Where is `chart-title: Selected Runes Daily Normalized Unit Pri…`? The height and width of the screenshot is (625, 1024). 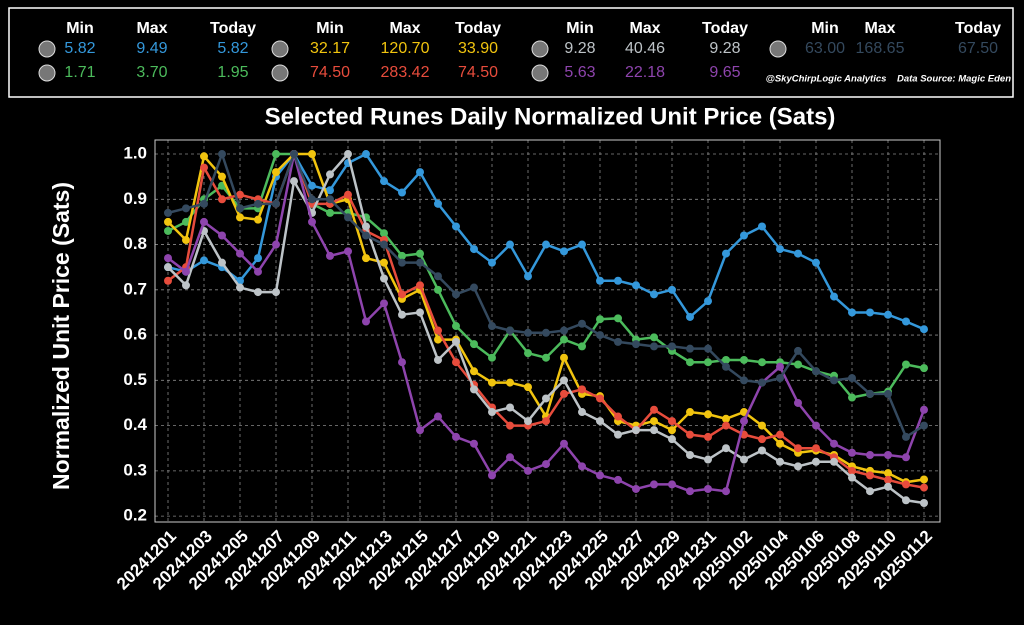
chart-title: Selected Runes Daily Normalized Unit Pri… is located at coordinates (550, 116).